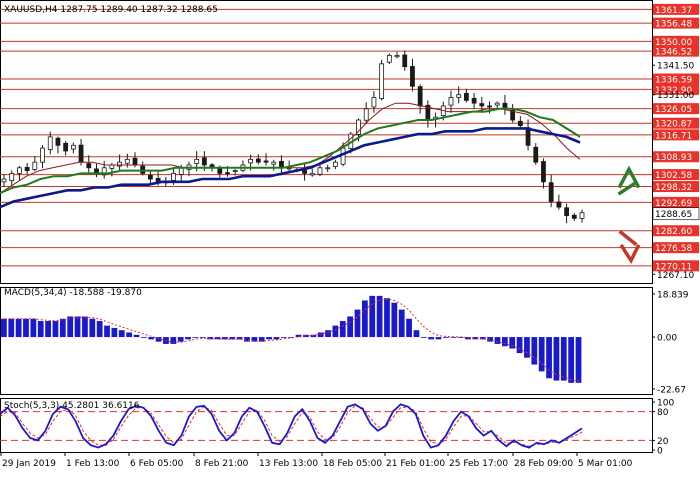  I want to click on level-label: 1316.71, so click(673, 136).